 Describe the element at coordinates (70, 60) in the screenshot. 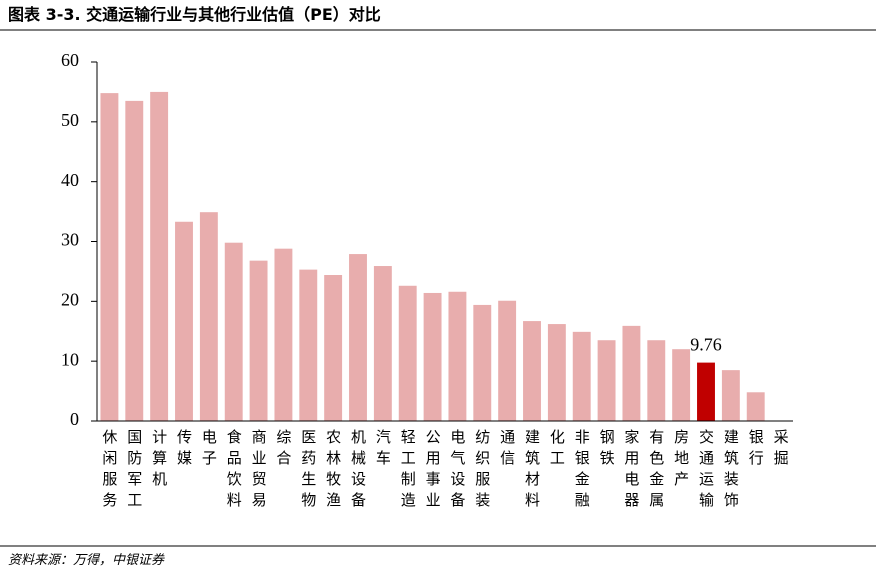

I see `y-tick-label: 60` at that location.